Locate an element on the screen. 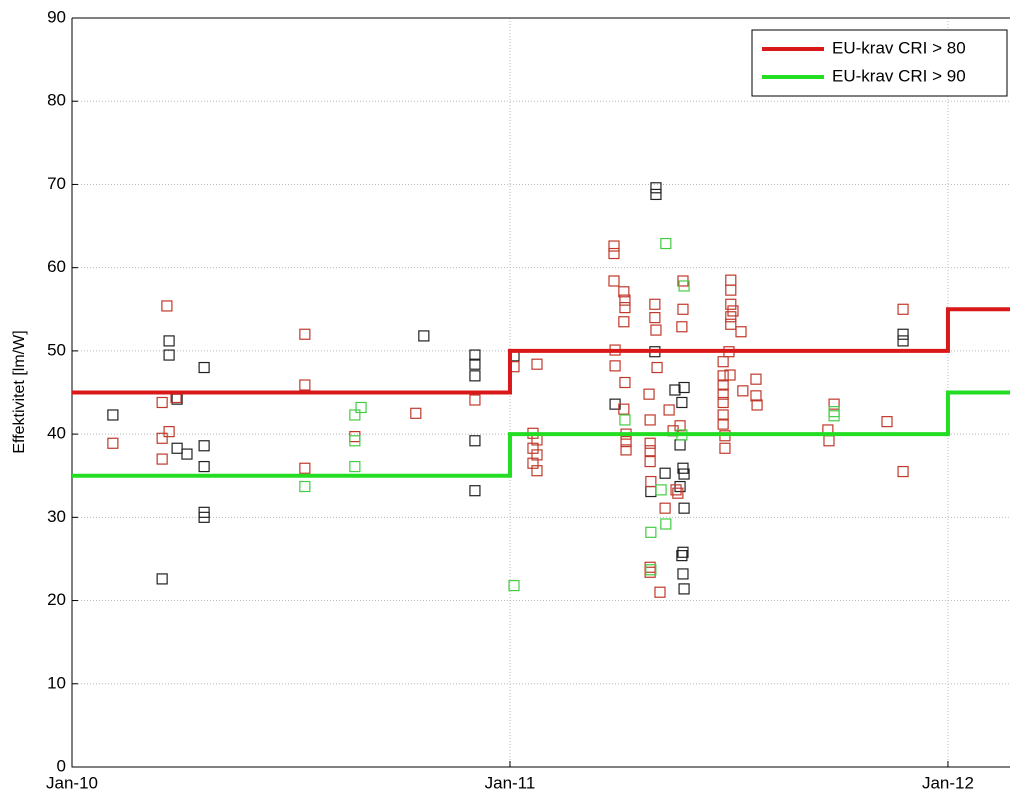  y-tick-label: 50 is located at coordinates (56, 349).